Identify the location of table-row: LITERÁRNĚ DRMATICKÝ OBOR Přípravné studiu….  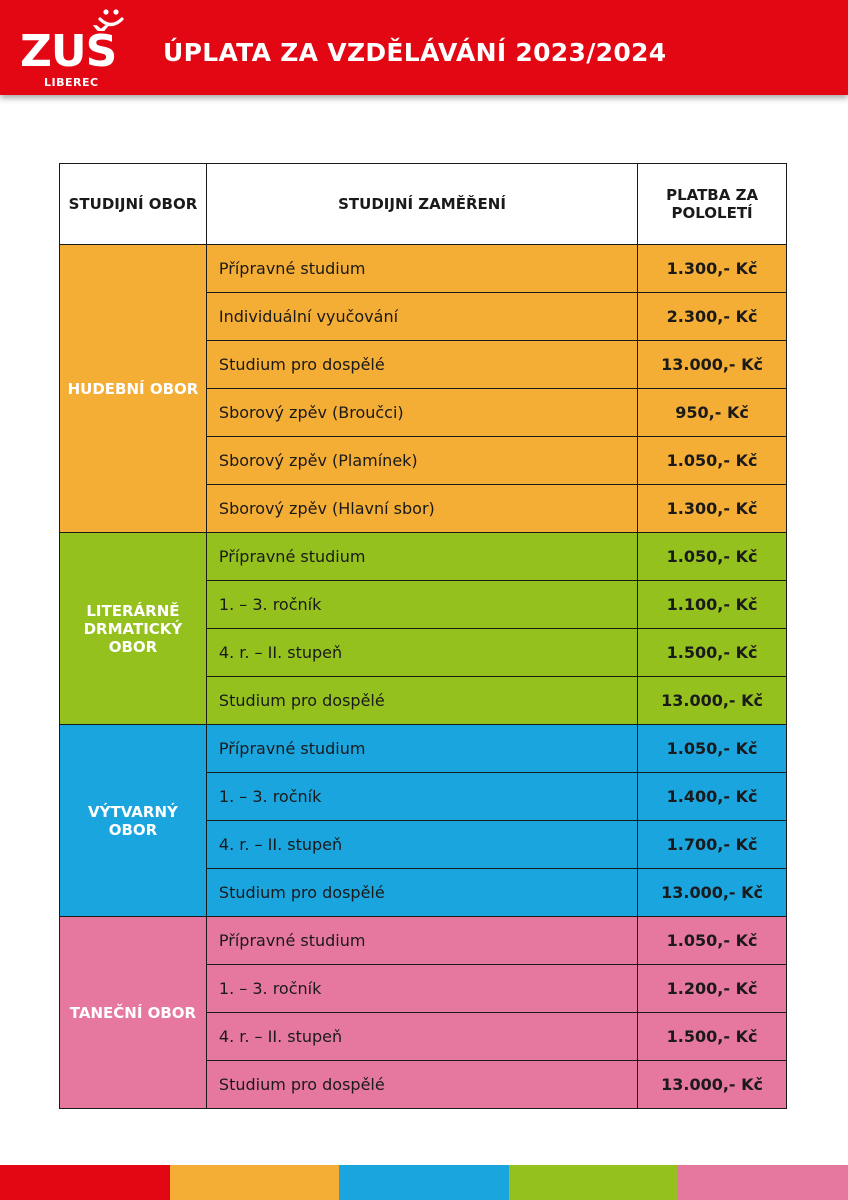
(423, 628).